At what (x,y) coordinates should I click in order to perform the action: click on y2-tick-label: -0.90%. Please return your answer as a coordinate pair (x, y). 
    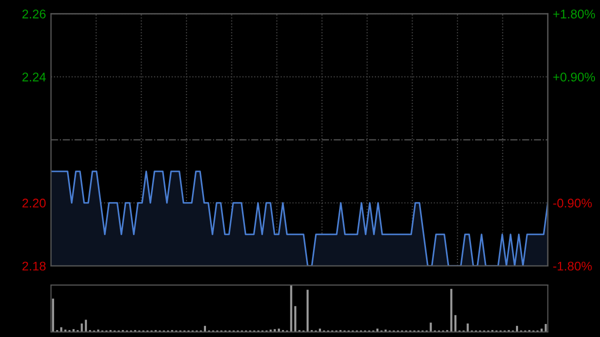
    Looking at the image, I should click on (572, 203).